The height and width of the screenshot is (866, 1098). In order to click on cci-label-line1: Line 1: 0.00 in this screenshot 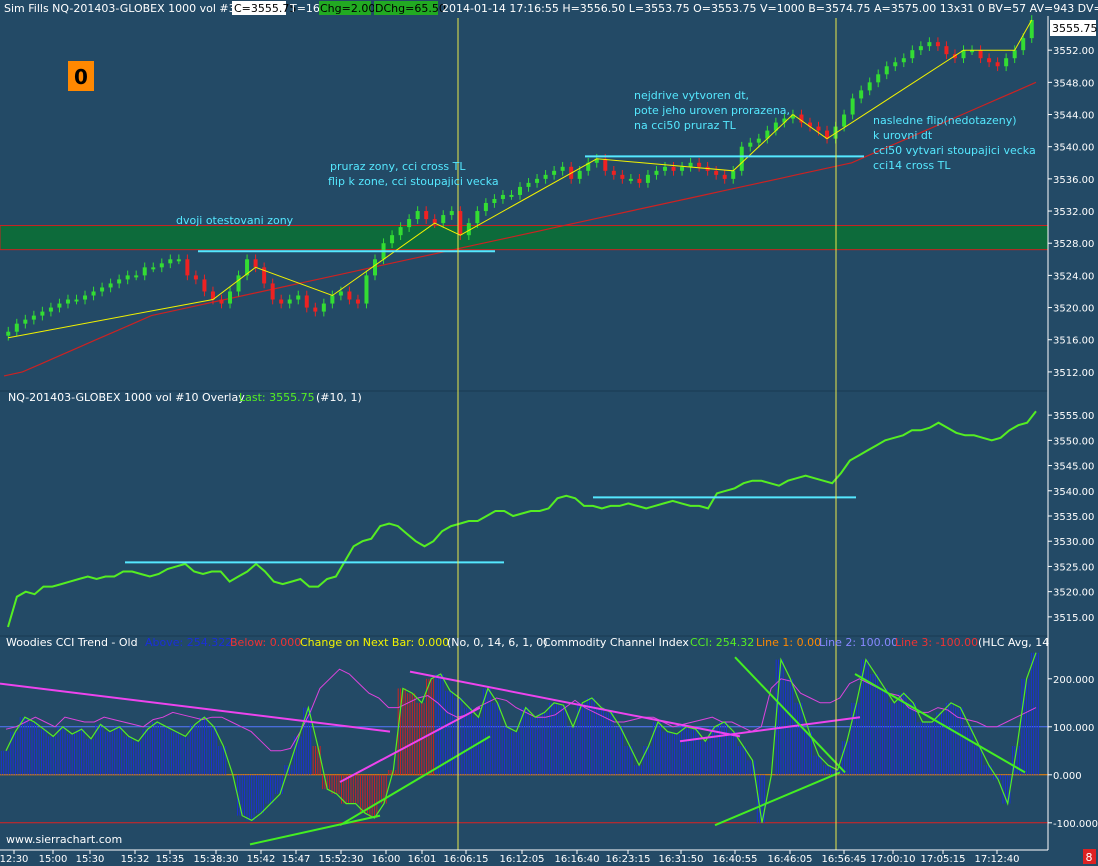, I will do `click(788, 642)`.